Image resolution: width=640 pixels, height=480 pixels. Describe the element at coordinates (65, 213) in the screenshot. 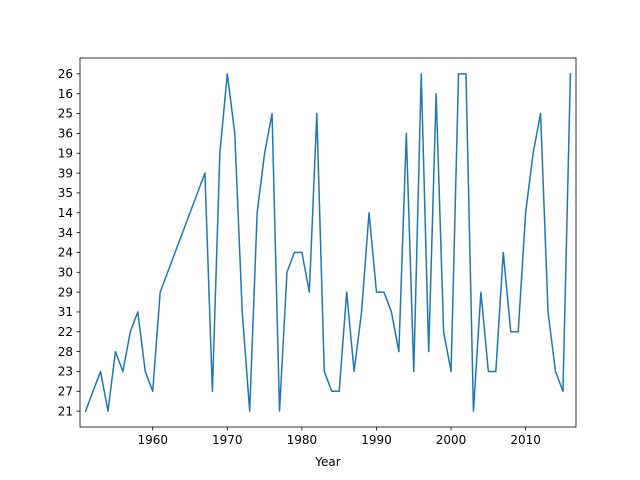

I see `y-tick-label: 14` at that location.